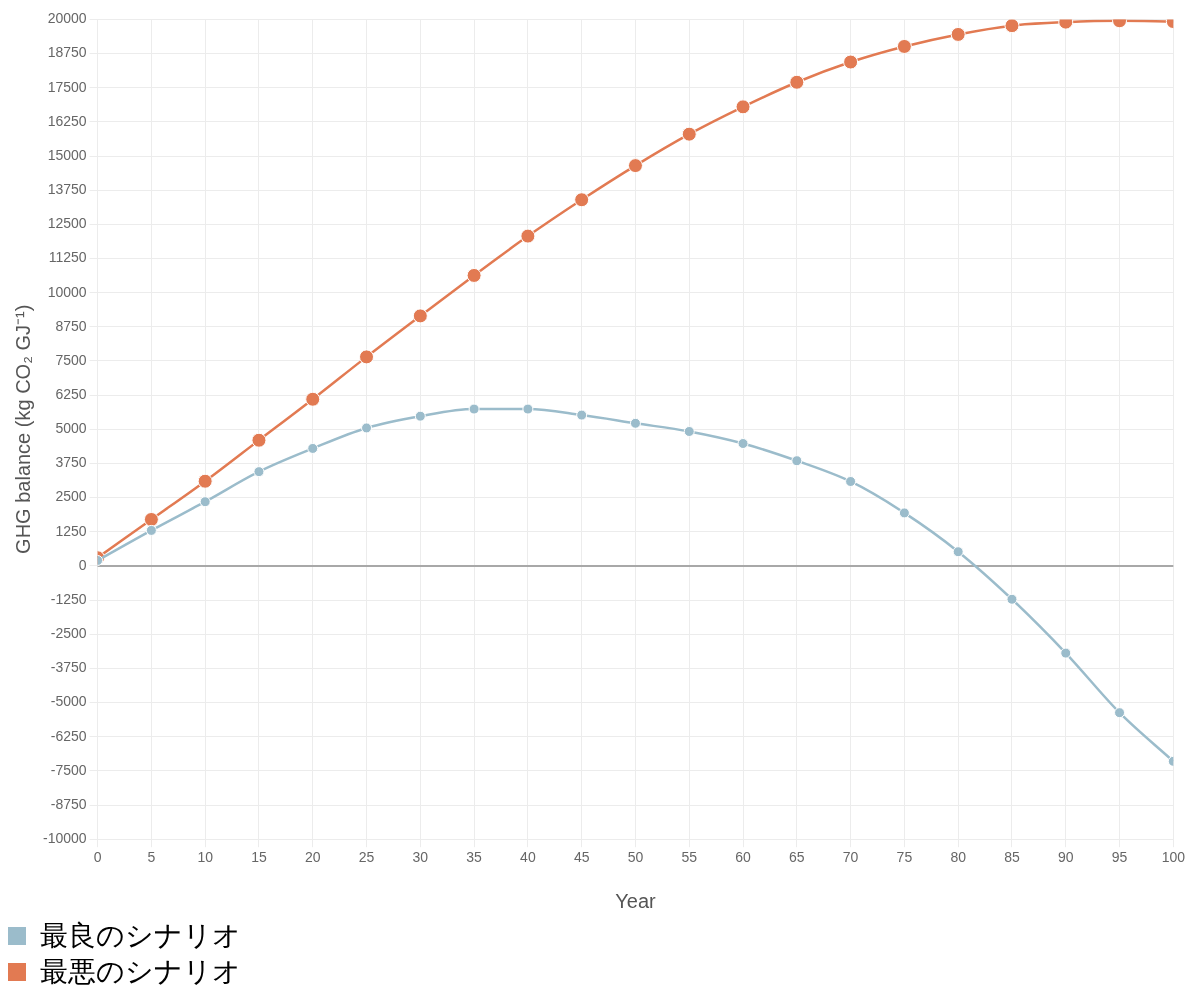  I want to click on x-tick-label: 30, so click(420, 857).